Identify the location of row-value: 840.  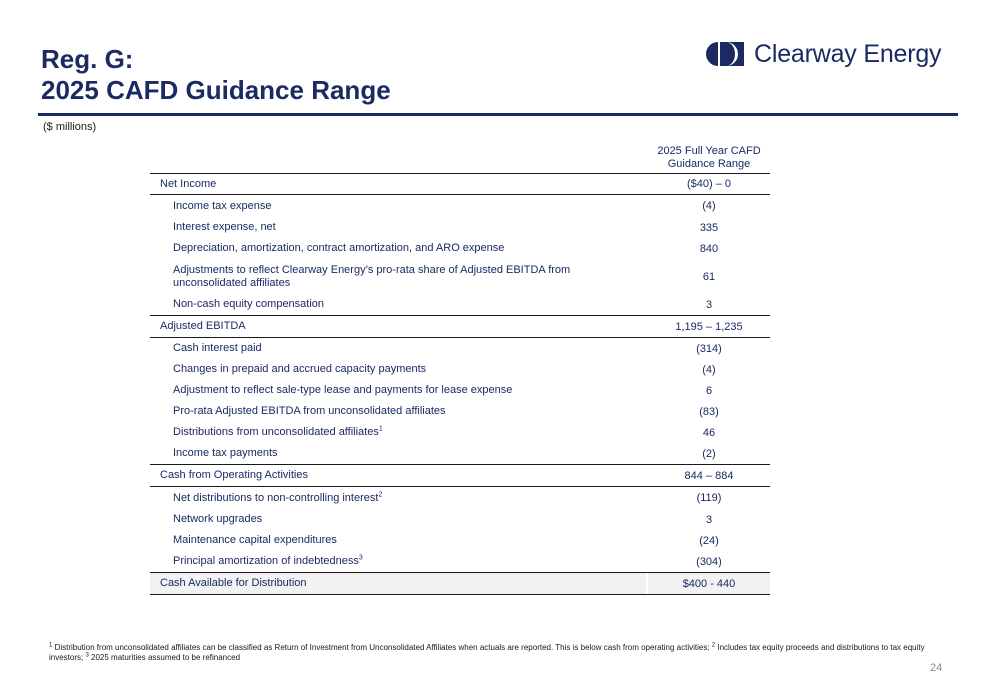
(709, 248).